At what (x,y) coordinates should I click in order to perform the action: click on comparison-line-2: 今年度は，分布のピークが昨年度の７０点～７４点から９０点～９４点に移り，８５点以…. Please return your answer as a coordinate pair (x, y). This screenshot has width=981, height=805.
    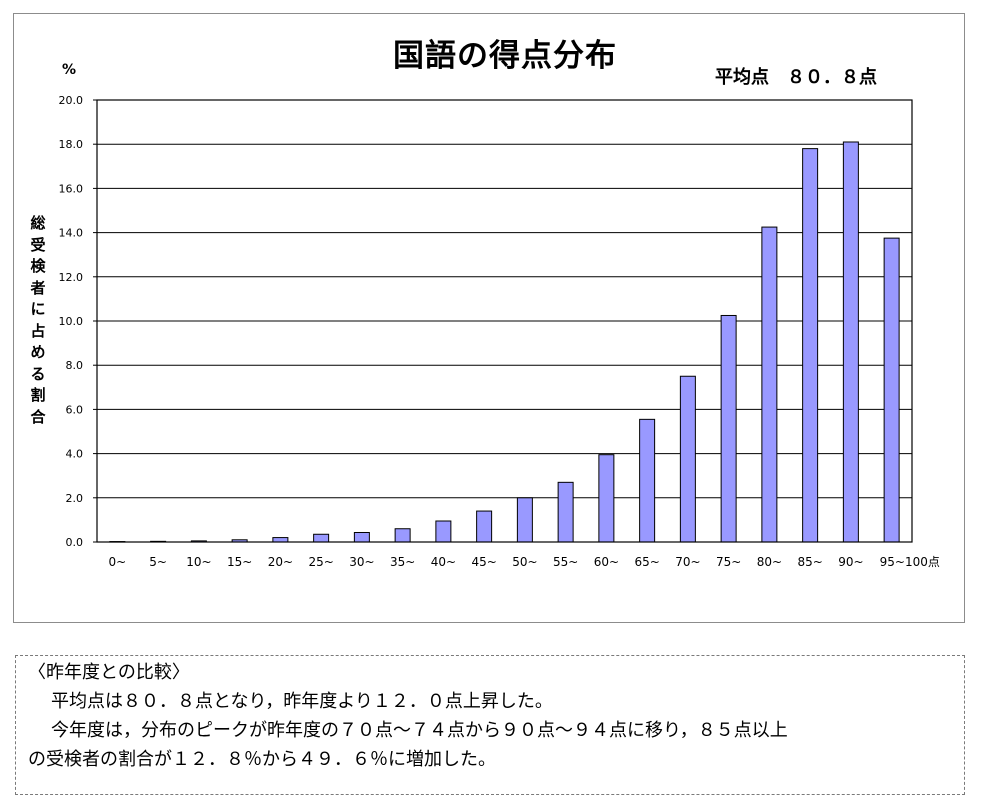
    Looking at the image, I should click on (419, 730).